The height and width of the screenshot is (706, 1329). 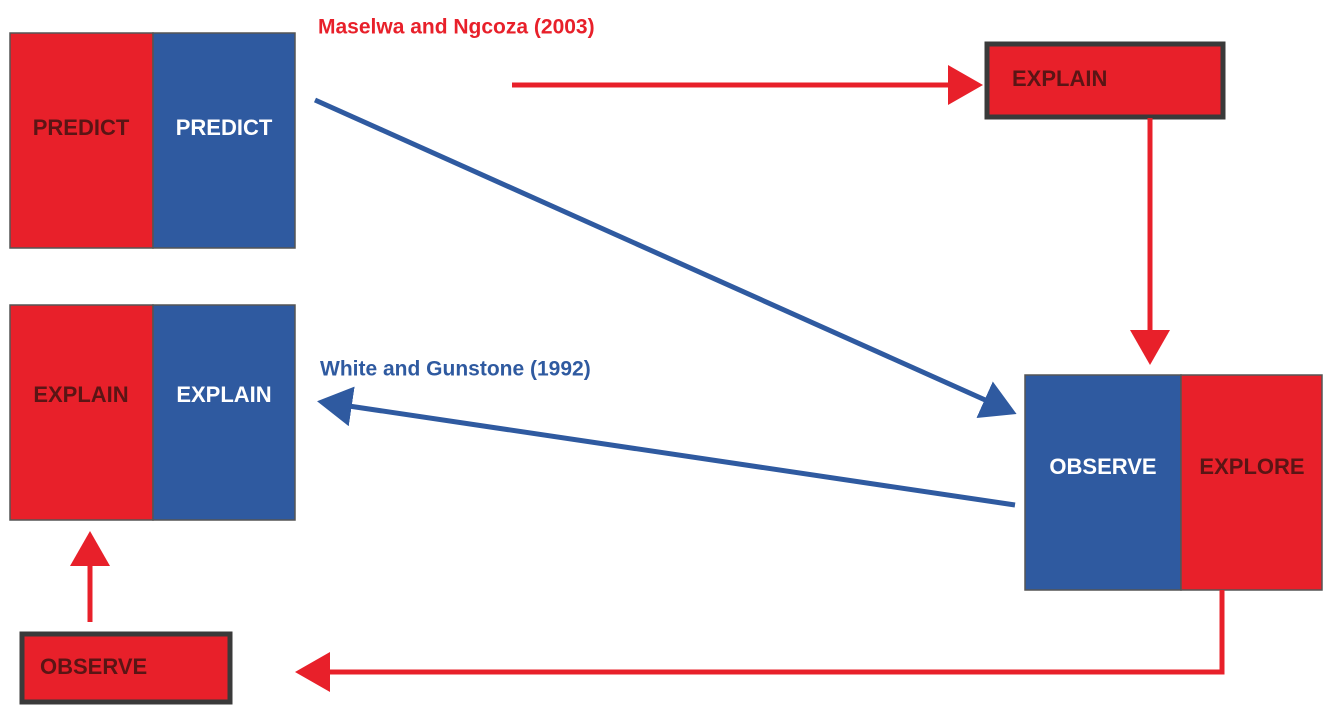 I want to click on reference-blue: White and Gunstone (1992), so click(x=455, y=369).